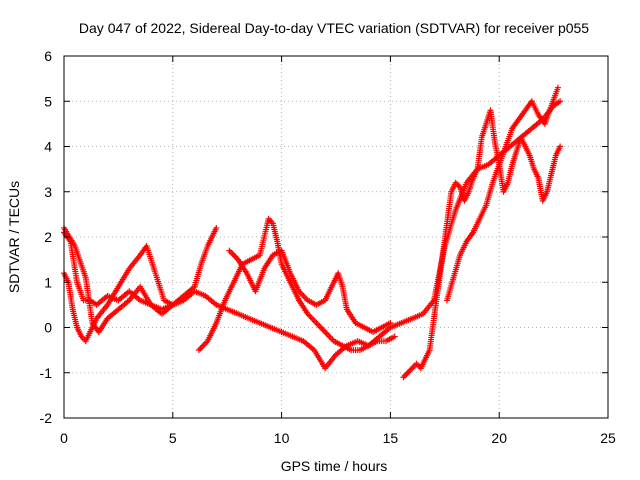 The image size is (640, 480). Describe the element at coordinates (48, 192) in the screenshot. I see `y-tick-label: 3` at that location.